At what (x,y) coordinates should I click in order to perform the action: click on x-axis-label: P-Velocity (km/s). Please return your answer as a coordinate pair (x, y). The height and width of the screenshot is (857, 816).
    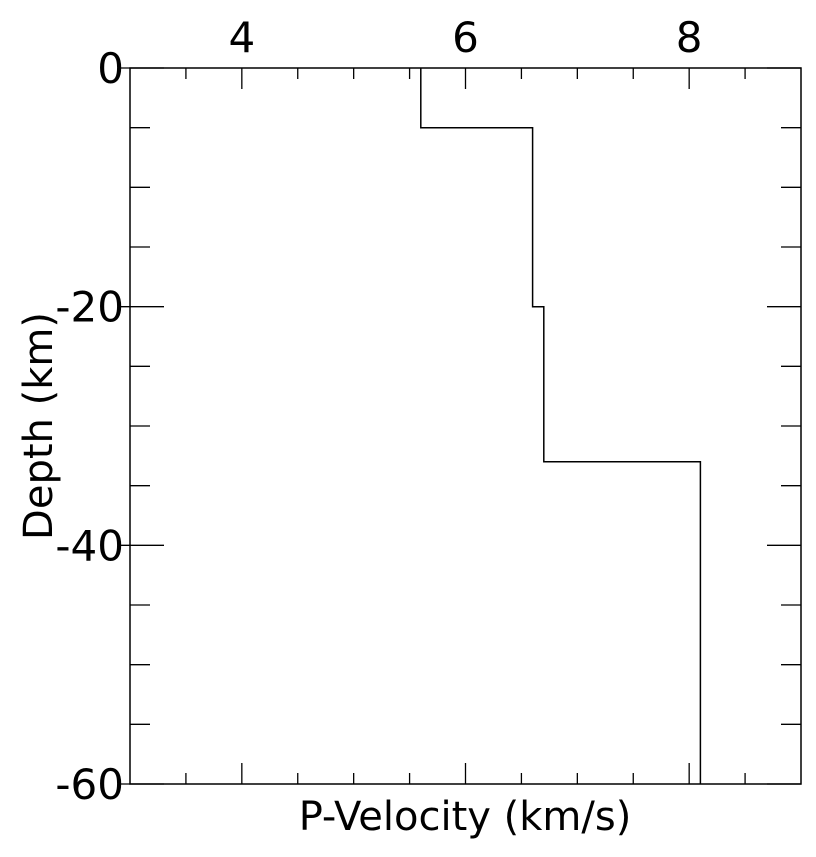
    Looking at the image, I should click on (465, 817).